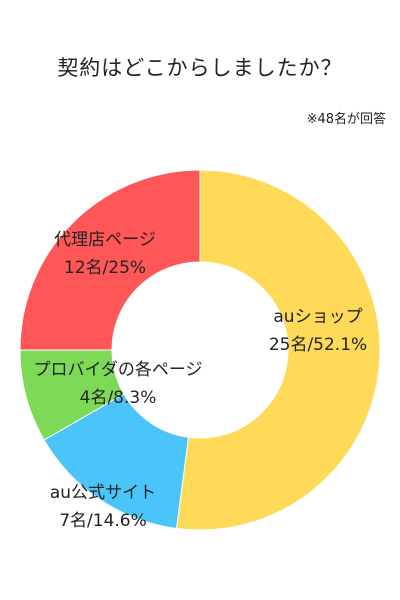  What do you see at coordinates (346, 119) in the screenshot?
I see `respondent-note: ※48名が回答` at bounding box center [346, 119].